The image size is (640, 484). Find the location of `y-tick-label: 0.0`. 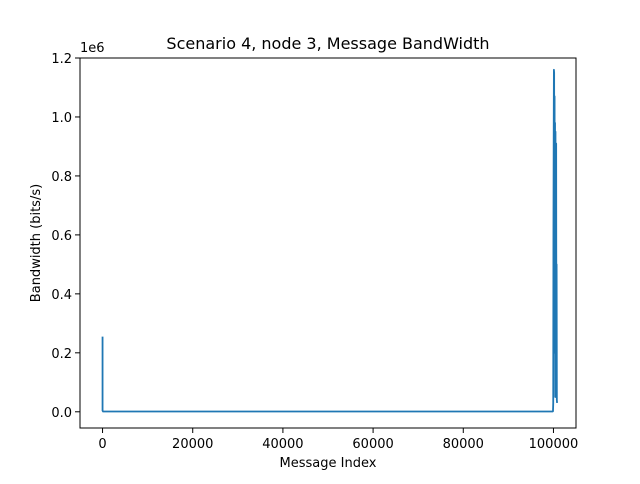

y-tick-label: 0.0 is located at coordinates (61, 413).